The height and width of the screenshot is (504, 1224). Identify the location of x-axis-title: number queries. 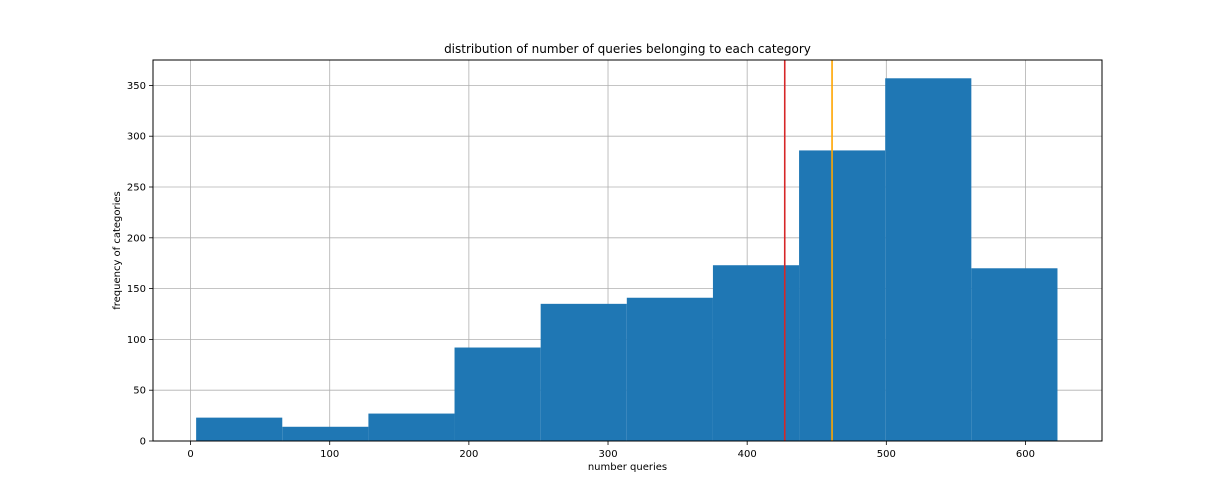
(627, 467).